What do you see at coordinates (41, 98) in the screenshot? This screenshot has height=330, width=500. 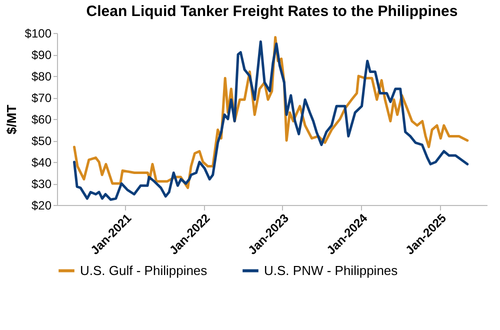 I see `y-tick-label: $70` at bounding box center [41, 98].